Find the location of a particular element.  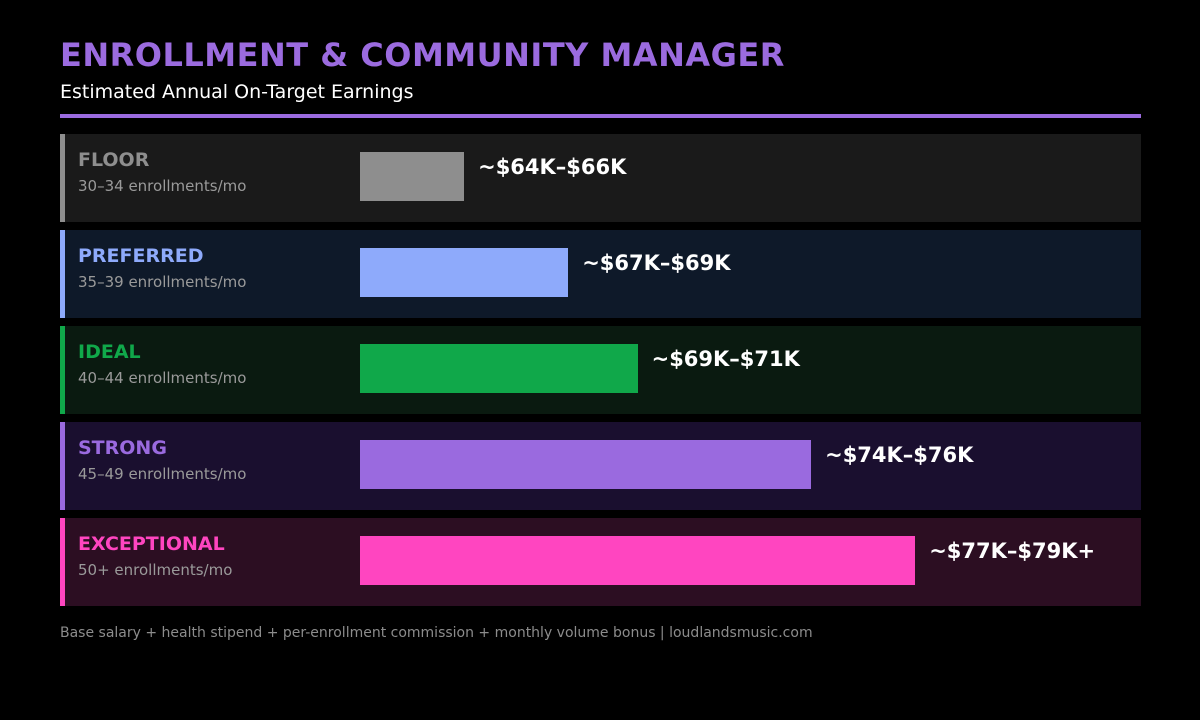

tier-value-label: ~$69K–$71K is located at coordinates (725, 359).